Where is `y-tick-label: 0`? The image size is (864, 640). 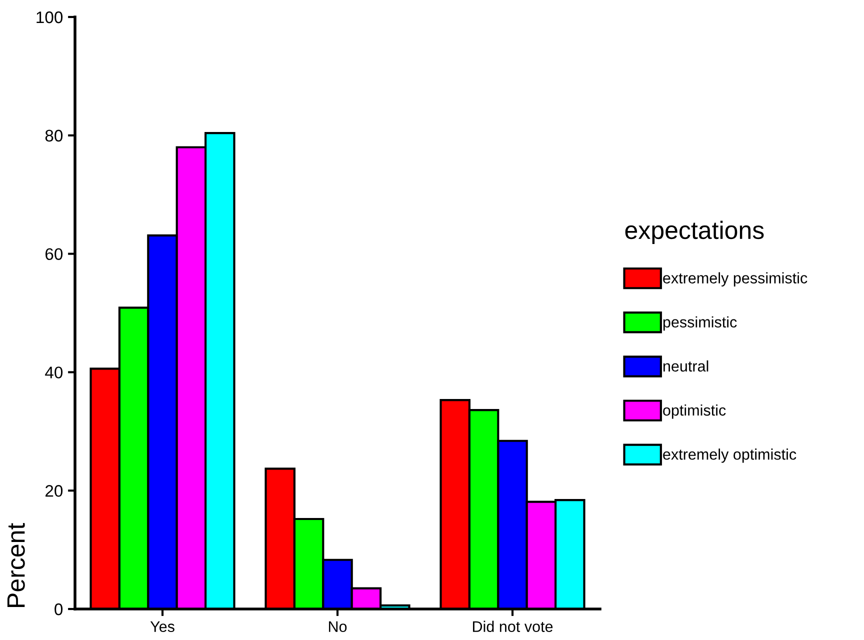
y-tick-label: 0 is located at coordinates (58, 609).